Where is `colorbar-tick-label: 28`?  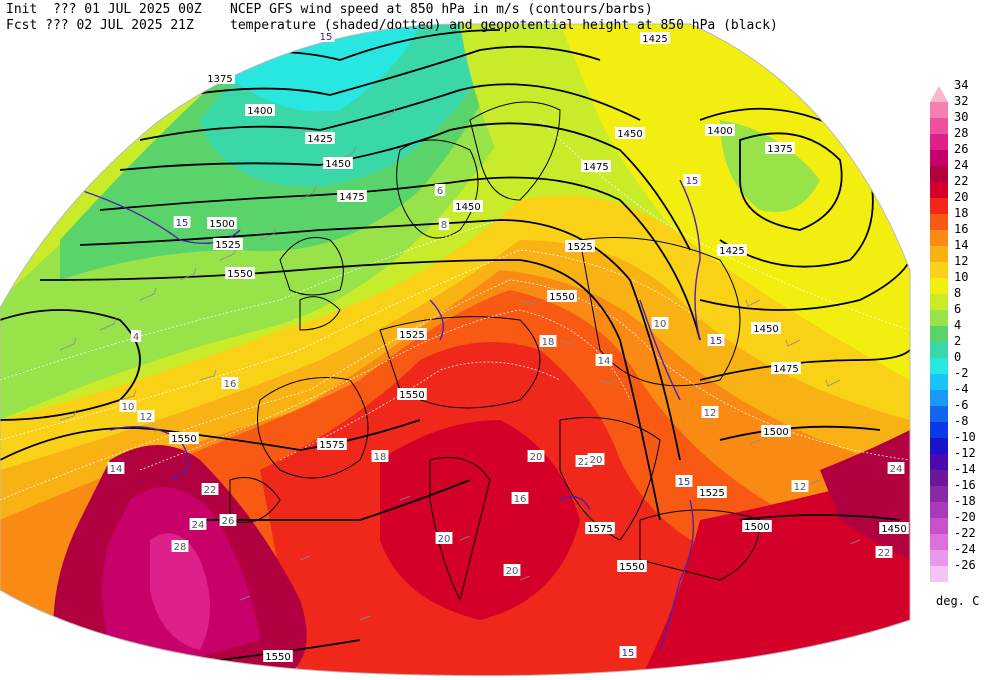 colorbar-tick-label: 28 is located at coordinates (961, 133).